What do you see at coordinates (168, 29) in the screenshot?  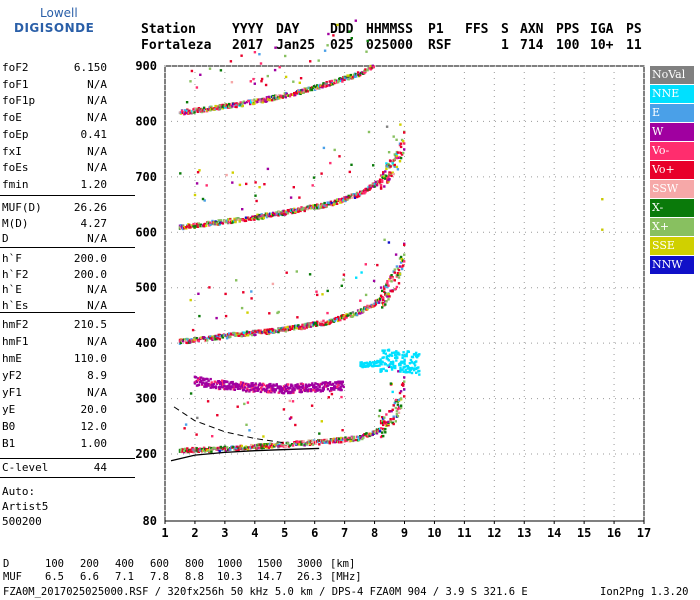 I see `hdr-label-station: Station` at bounding box center [168, 29].